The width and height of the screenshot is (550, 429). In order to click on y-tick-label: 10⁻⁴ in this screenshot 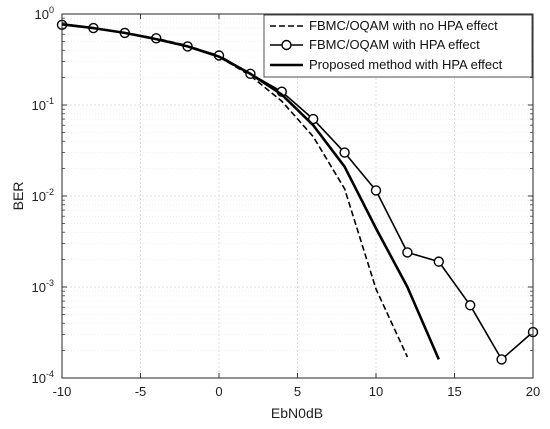, I will do `click(43, 377)`.